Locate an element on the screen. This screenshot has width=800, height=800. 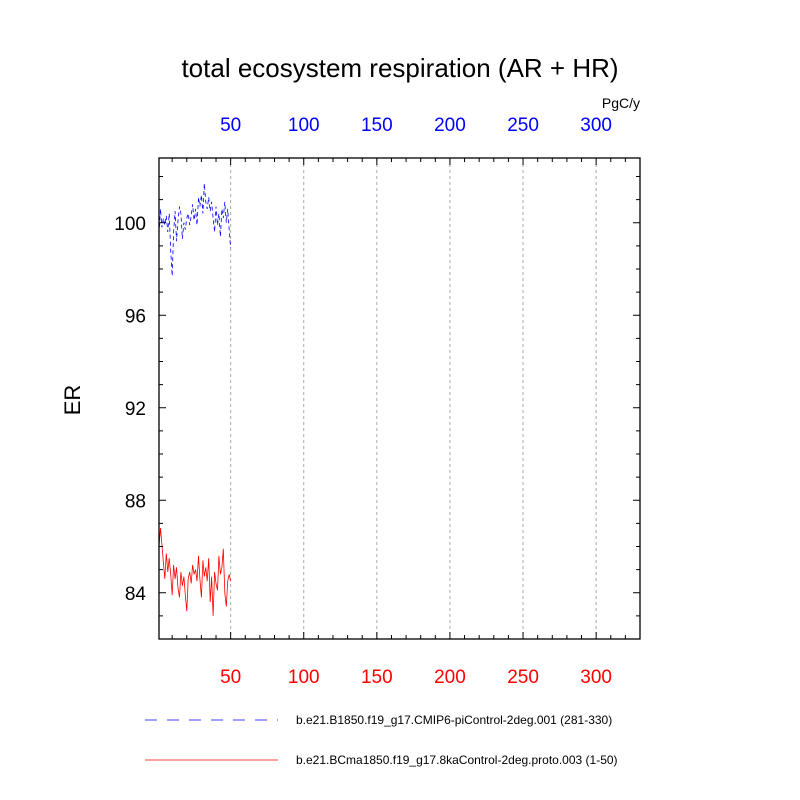
y-tick-label: 100 is located at coordinates (130, 224).